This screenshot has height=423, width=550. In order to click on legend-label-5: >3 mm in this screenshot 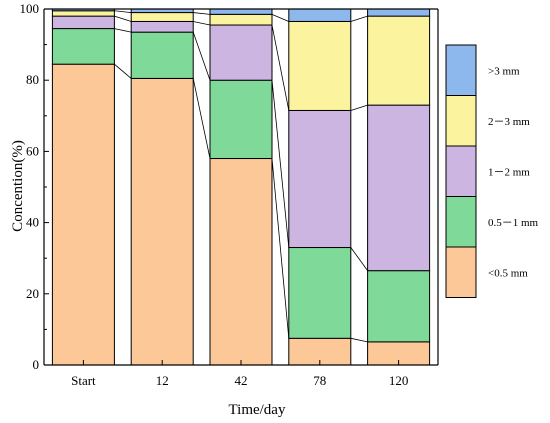, I will do `click(504, 71)`.